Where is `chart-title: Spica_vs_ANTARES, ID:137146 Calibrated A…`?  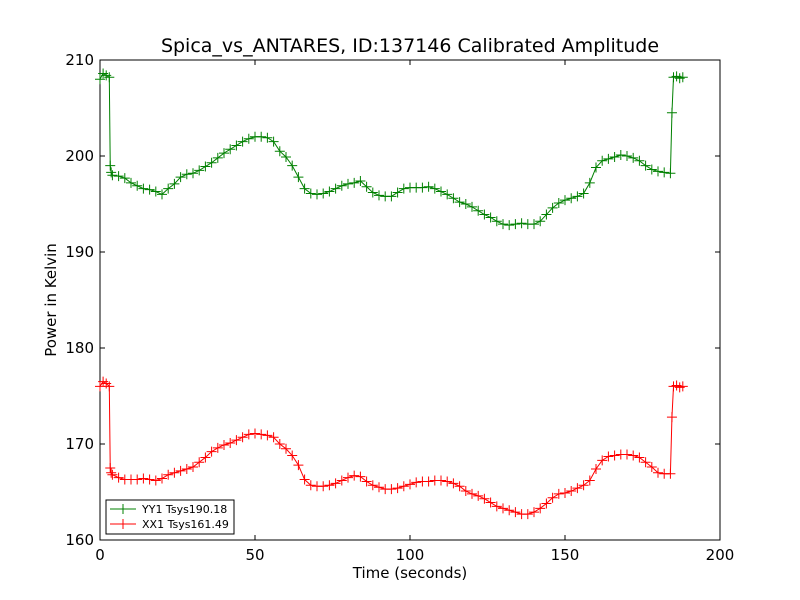
chart-title: Spica_vs_ANTARES, ID:137146 Calibrated A… is located at coordinates (410, 46).